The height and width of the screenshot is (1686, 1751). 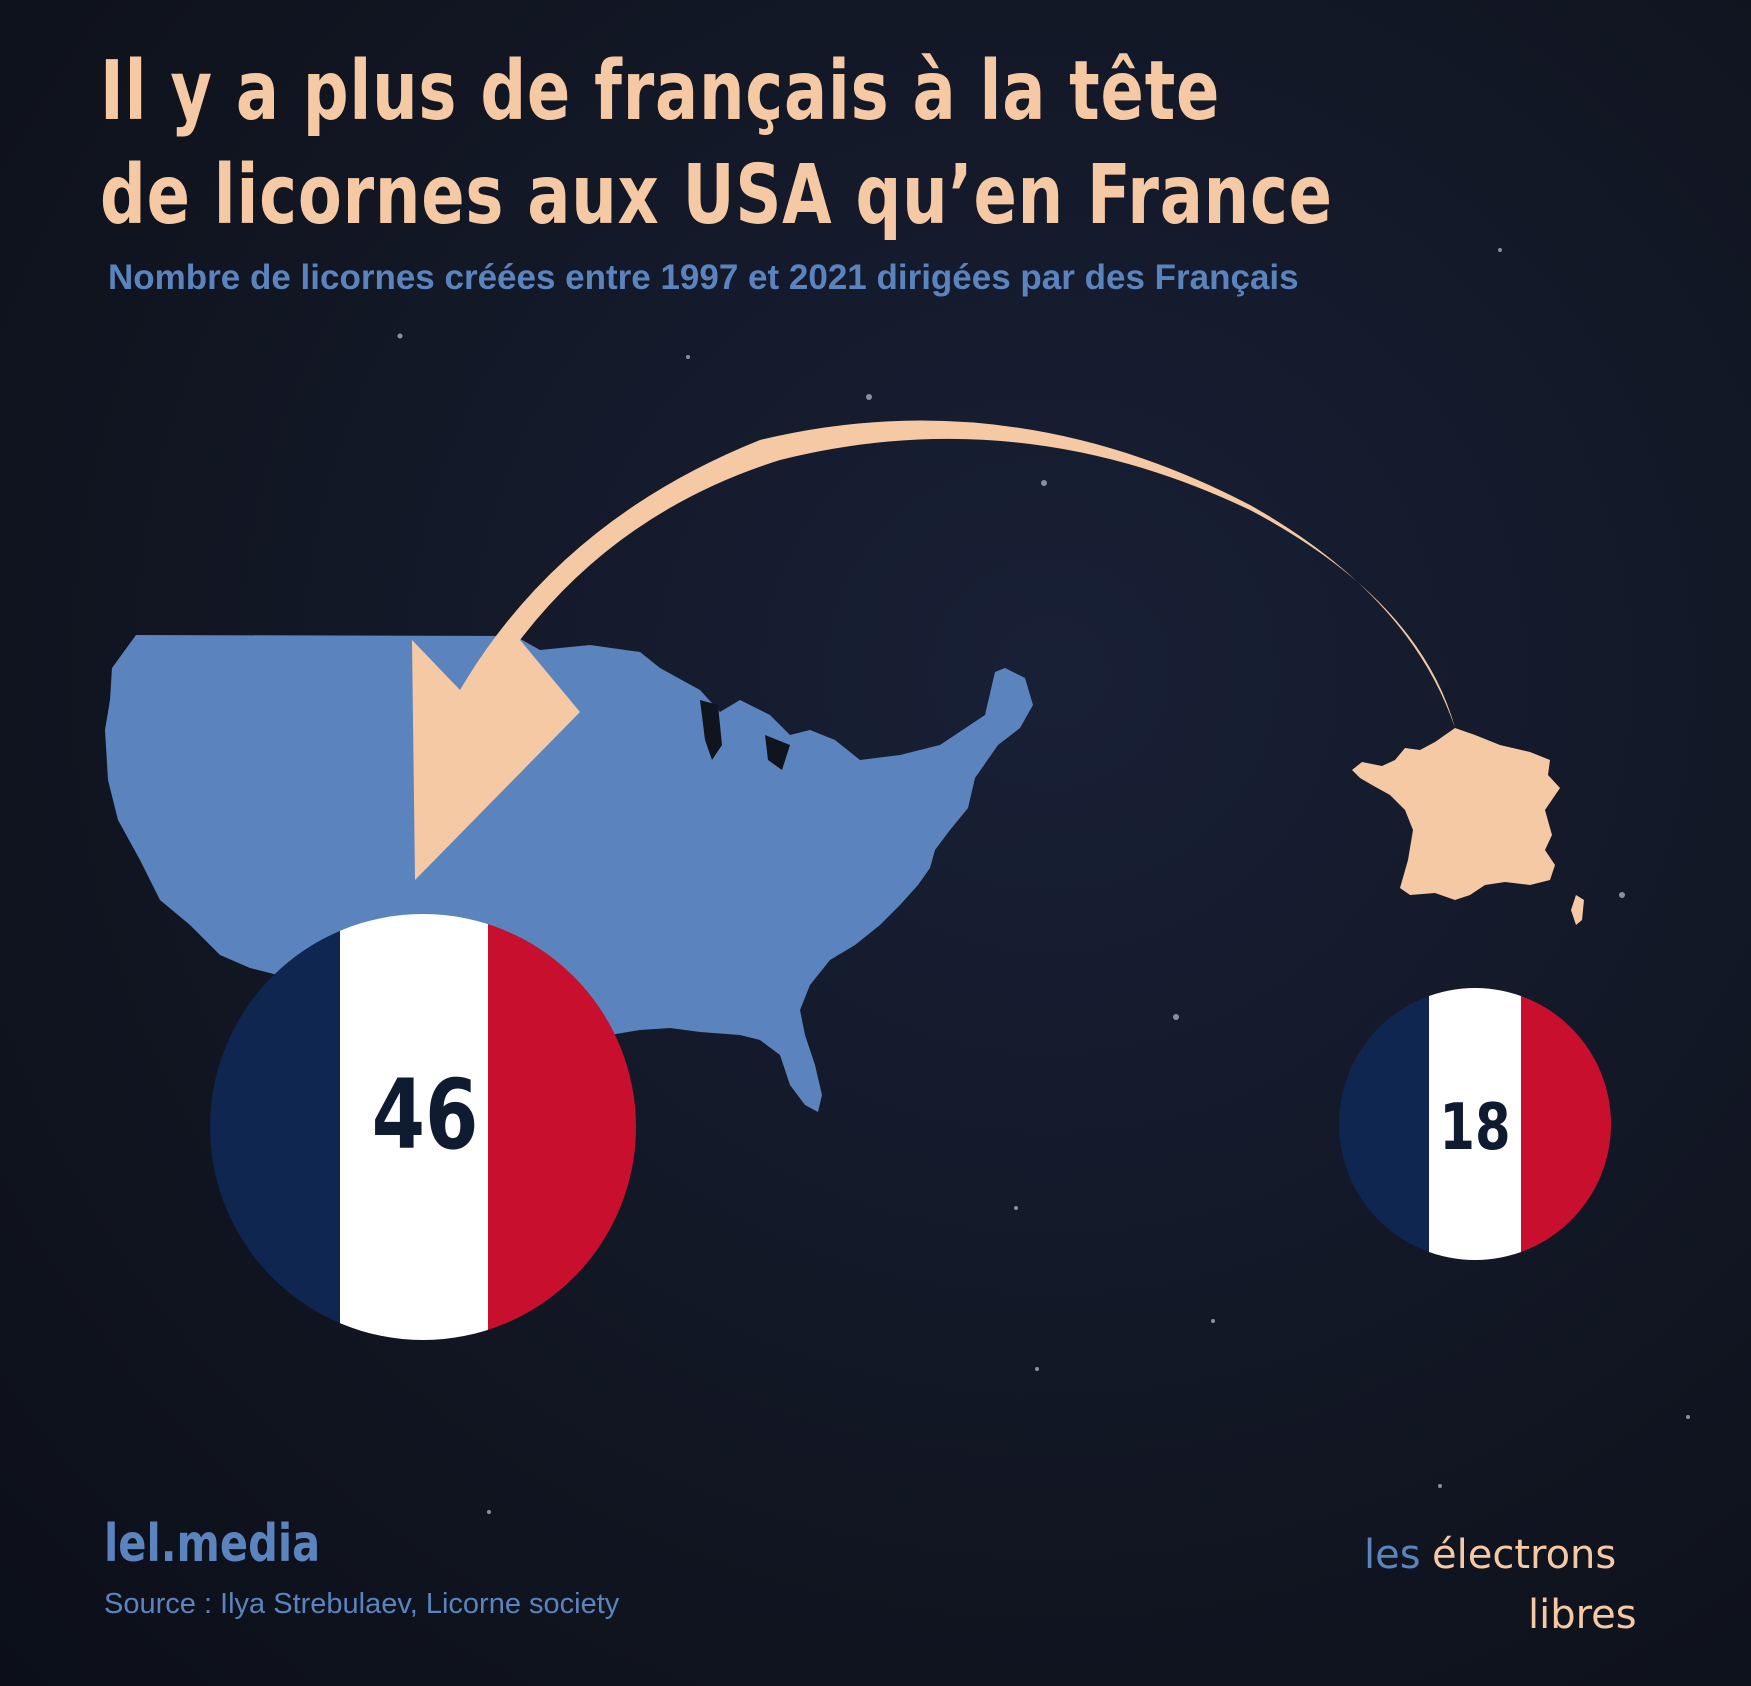 I want to click on logo-word-les: les, so click(x=1392, y=1555).